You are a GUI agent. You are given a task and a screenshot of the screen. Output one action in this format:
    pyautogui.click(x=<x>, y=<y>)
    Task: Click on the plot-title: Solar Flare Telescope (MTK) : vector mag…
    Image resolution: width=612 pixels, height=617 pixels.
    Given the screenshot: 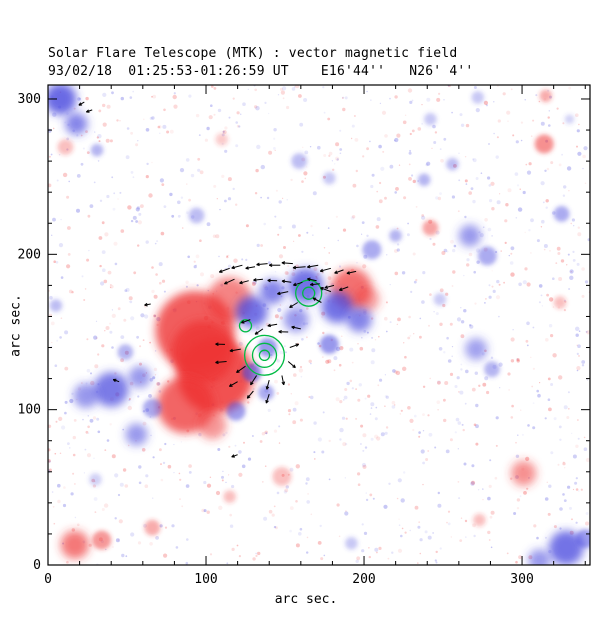 What is the action you would take?
    pyautogui.click(x=253, y=53)
    